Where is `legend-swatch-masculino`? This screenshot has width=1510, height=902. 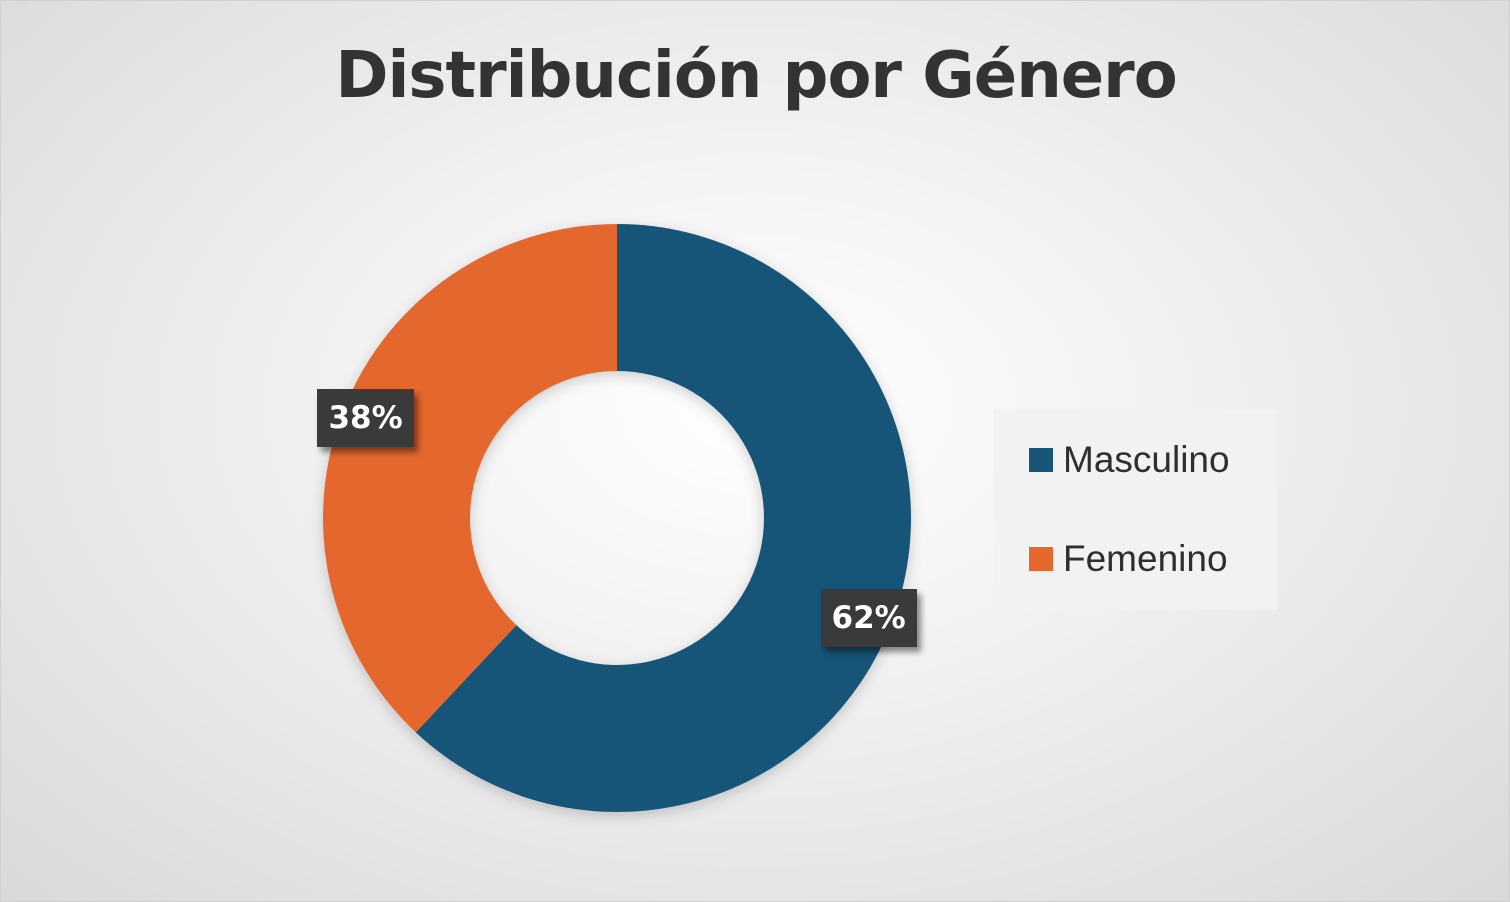 legend-swatch-masculino is located at coordinates (1041, 460).